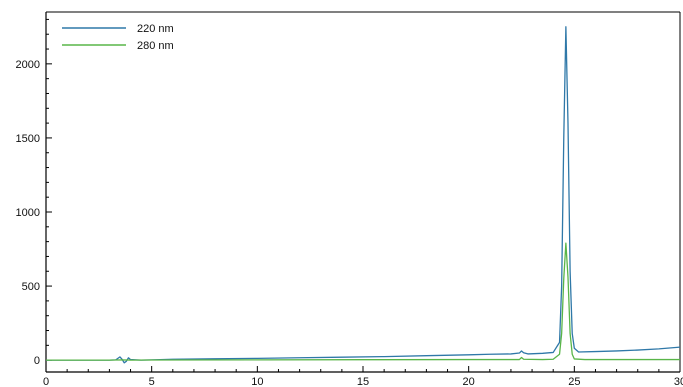  I want to click on x-tick-label: 30, so click(678, 381).